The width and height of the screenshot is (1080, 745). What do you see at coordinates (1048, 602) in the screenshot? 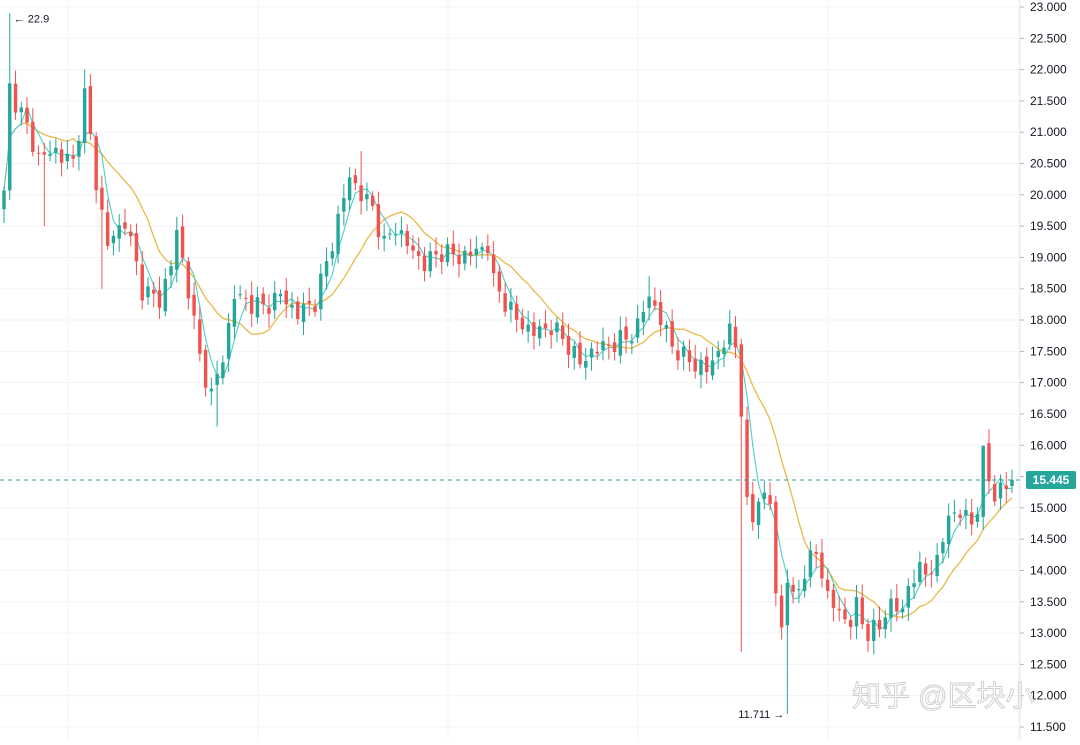
I see `axis-tick-label: 13.500` at bounding box center [1048, 602].